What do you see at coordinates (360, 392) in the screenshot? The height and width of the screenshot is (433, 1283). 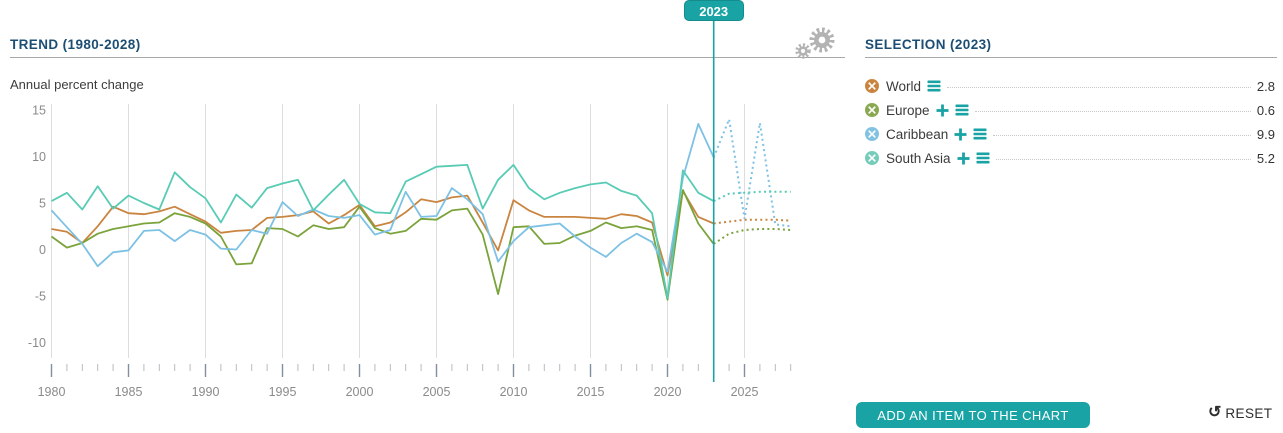 I see `x-axis-label: 2000` at bounding box center [360, 392].